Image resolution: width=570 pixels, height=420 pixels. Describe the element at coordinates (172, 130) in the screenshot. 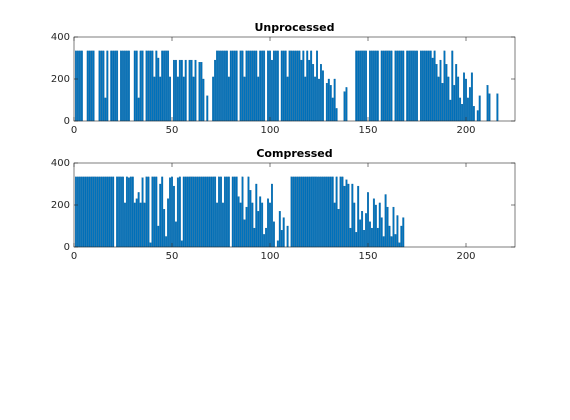

I see `x-tick-label: 50` at that location.